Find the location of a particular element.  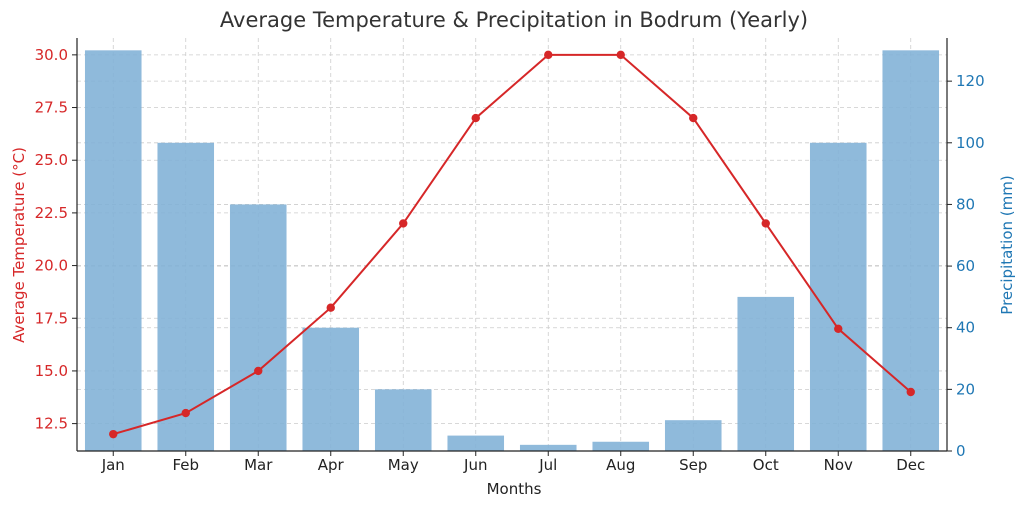

y-left-tick-label: 30.0 is located at coordinates (51, 55).